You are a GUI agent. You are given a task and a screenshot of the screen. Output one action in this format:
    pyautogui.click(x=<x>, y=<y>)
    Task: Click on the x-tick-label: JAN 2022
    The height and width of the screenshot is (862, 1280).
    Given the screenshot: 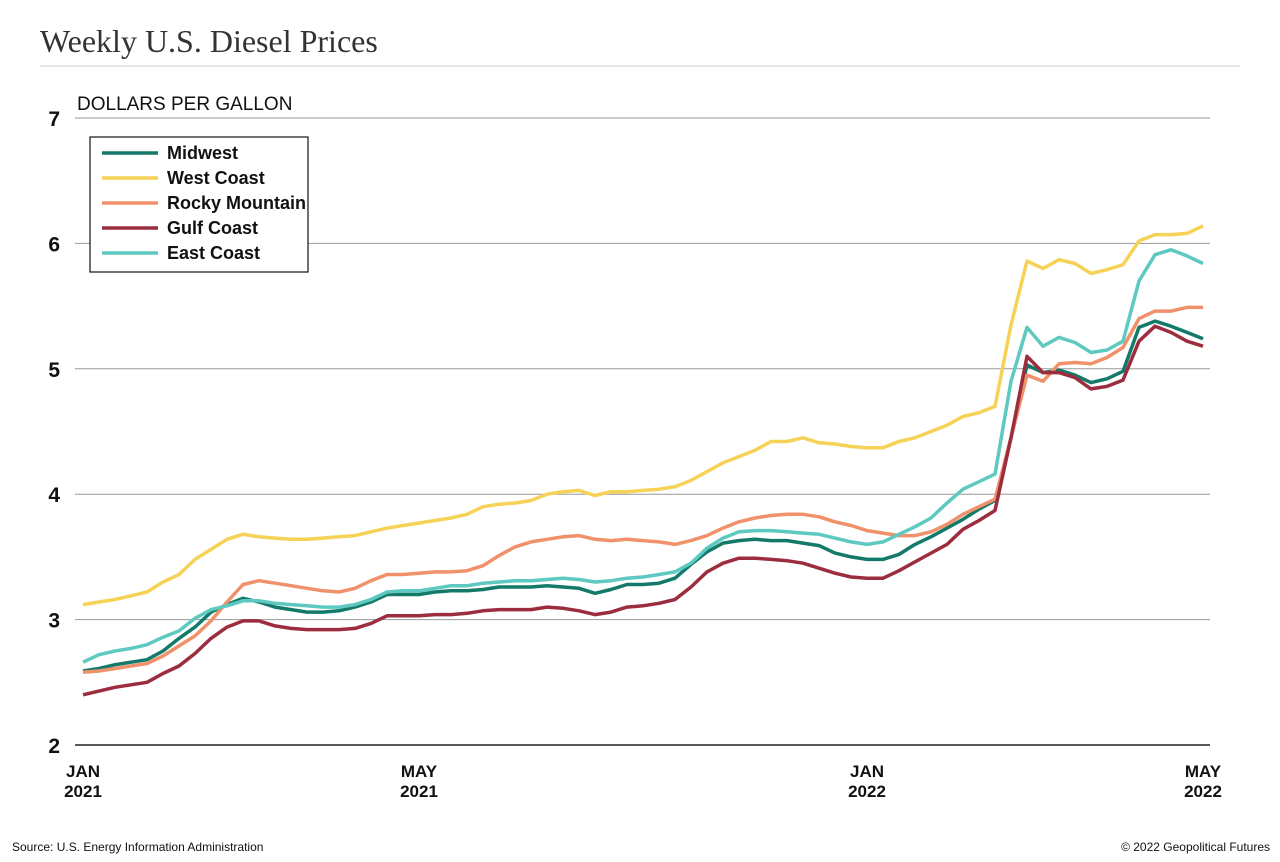 What is the action you would take?
    pyautogui.click(x=867, y=781)
    